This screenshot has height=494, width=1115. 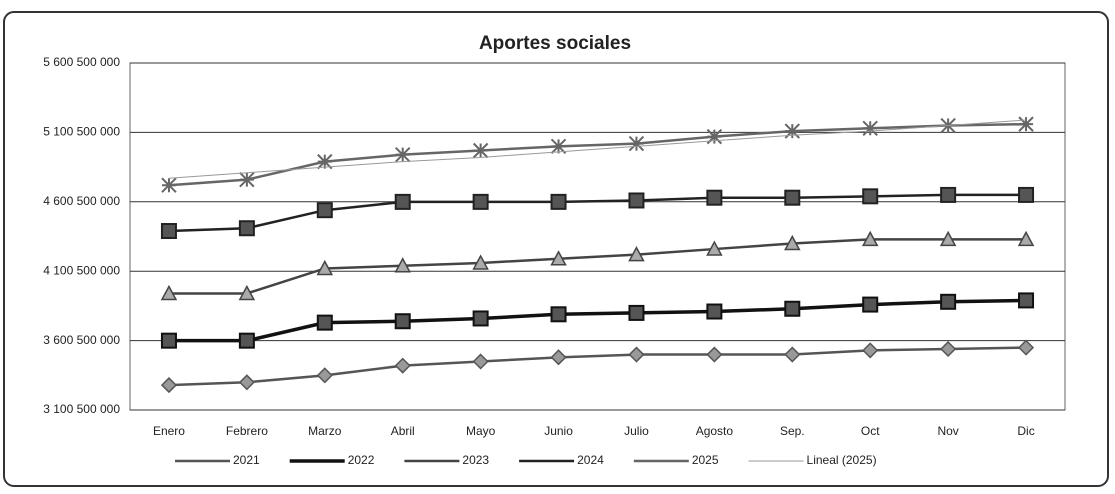 I want to click on x-tick-label: Julio, so click(x=636, y=431).